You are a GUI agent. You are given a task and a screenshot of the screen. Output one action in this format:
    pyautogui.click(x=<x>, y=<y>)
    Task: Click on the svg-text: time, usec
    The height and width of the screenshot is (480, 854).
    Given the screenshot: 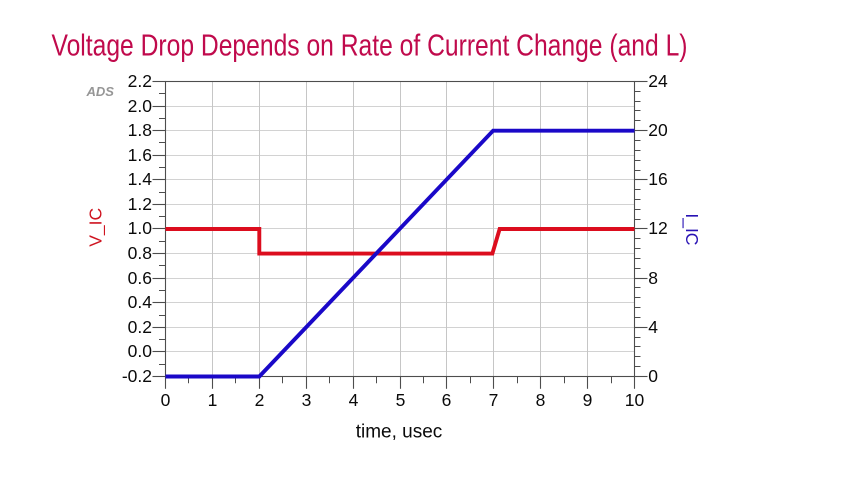 What is the action you would take?
    pyautogui.click(x=399, y=432)
    